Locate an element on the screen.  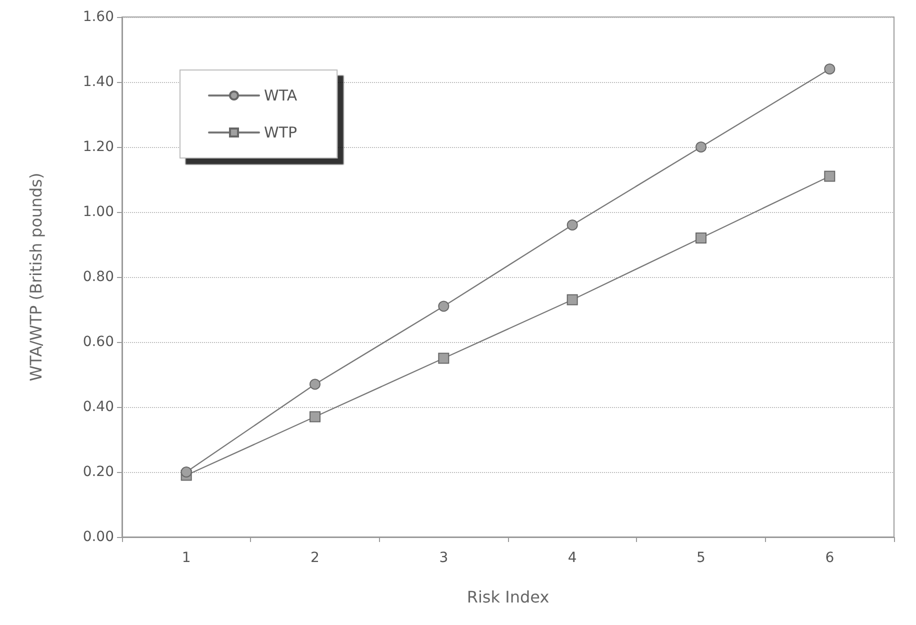
y-tick-label: 0.60 is located at coordinates (98, 342).